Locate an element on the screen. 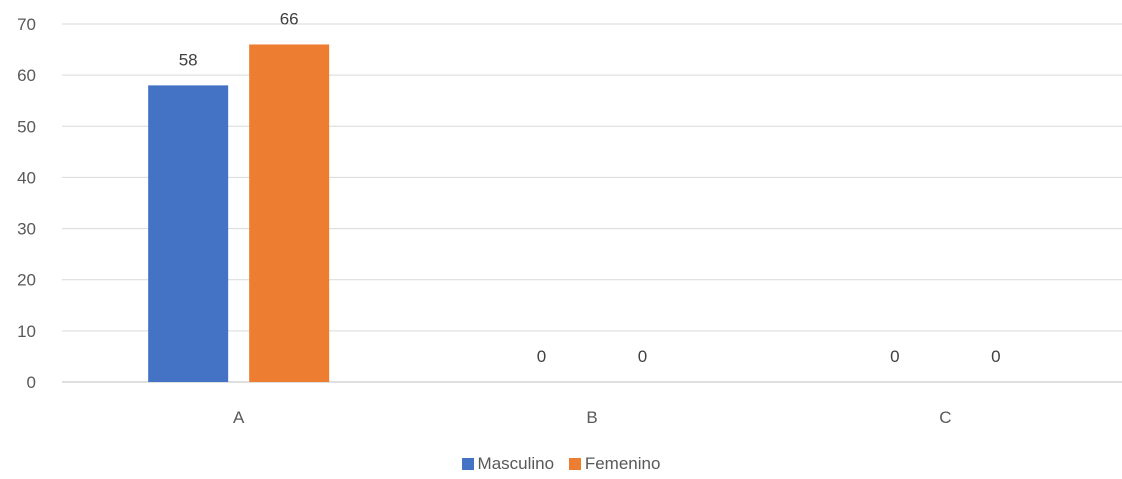 Image resolution: width=1122 pixels, height=479 pixels. y-tick-label: 0 is located at coordinates (31, 382).